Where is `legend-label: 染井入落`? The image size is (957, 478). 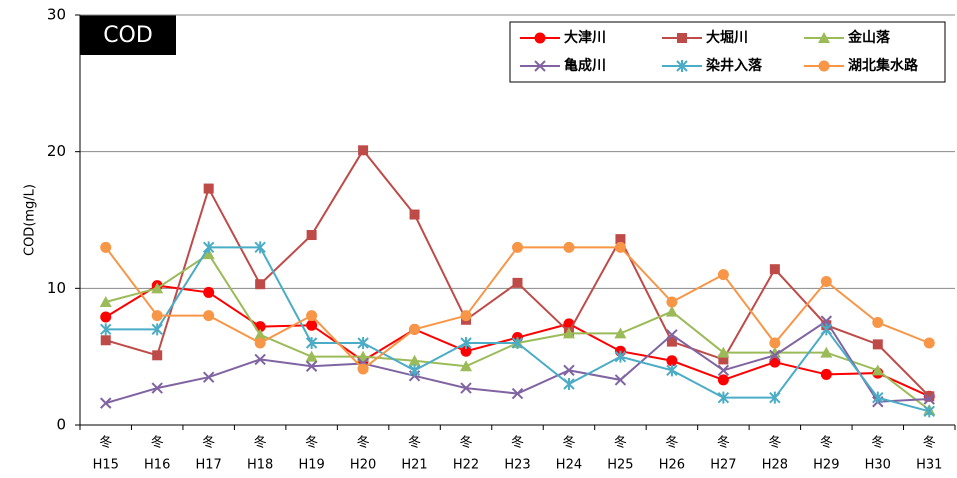 legend-label: 染井入落 is located at coordinates (734, 65).